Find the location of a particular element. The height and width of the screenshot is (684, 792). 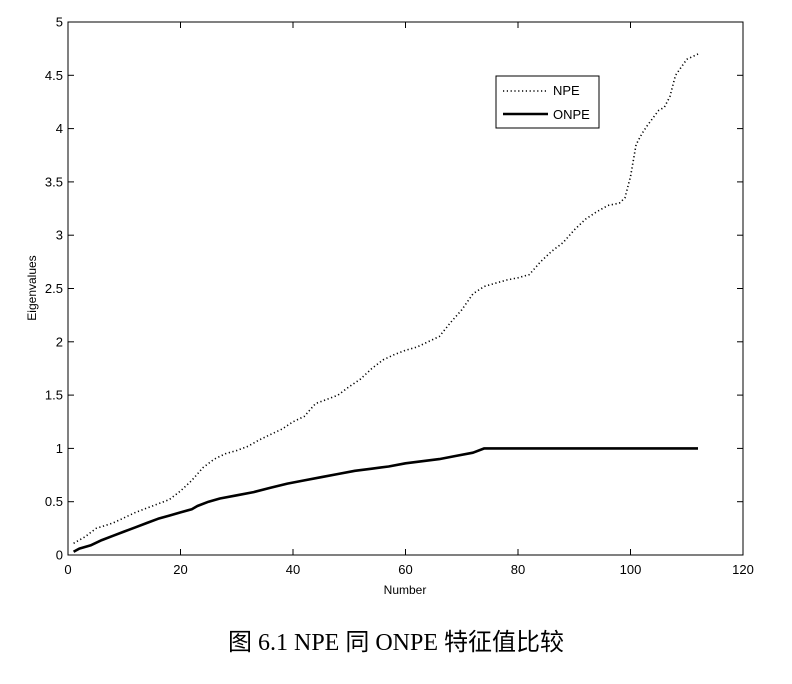

y-tick-label: 0 is located at coordinates (59, 555).